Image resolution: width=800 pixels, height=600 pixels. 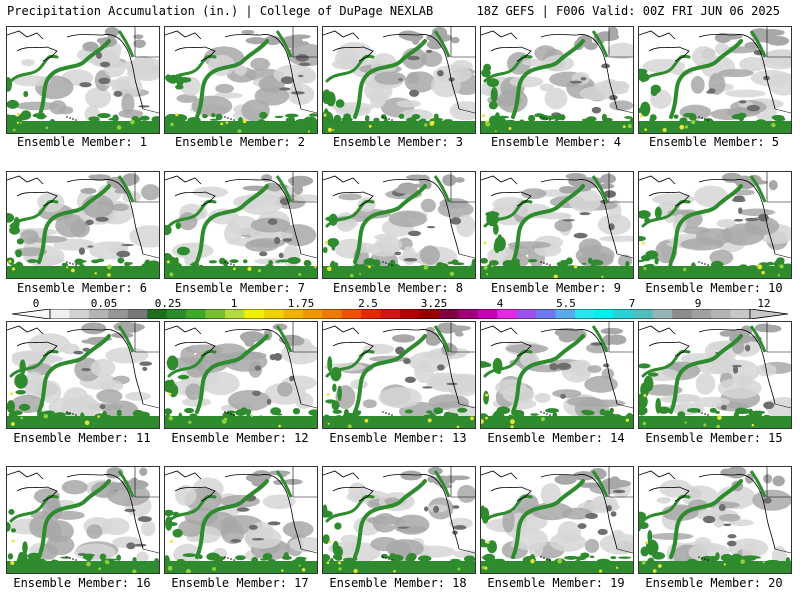 What do you see at coordinates (240, 288) in the screenshot?
I see `ensemble-member-label: Ensemble Member: 7` at bounding box center [240, 288].